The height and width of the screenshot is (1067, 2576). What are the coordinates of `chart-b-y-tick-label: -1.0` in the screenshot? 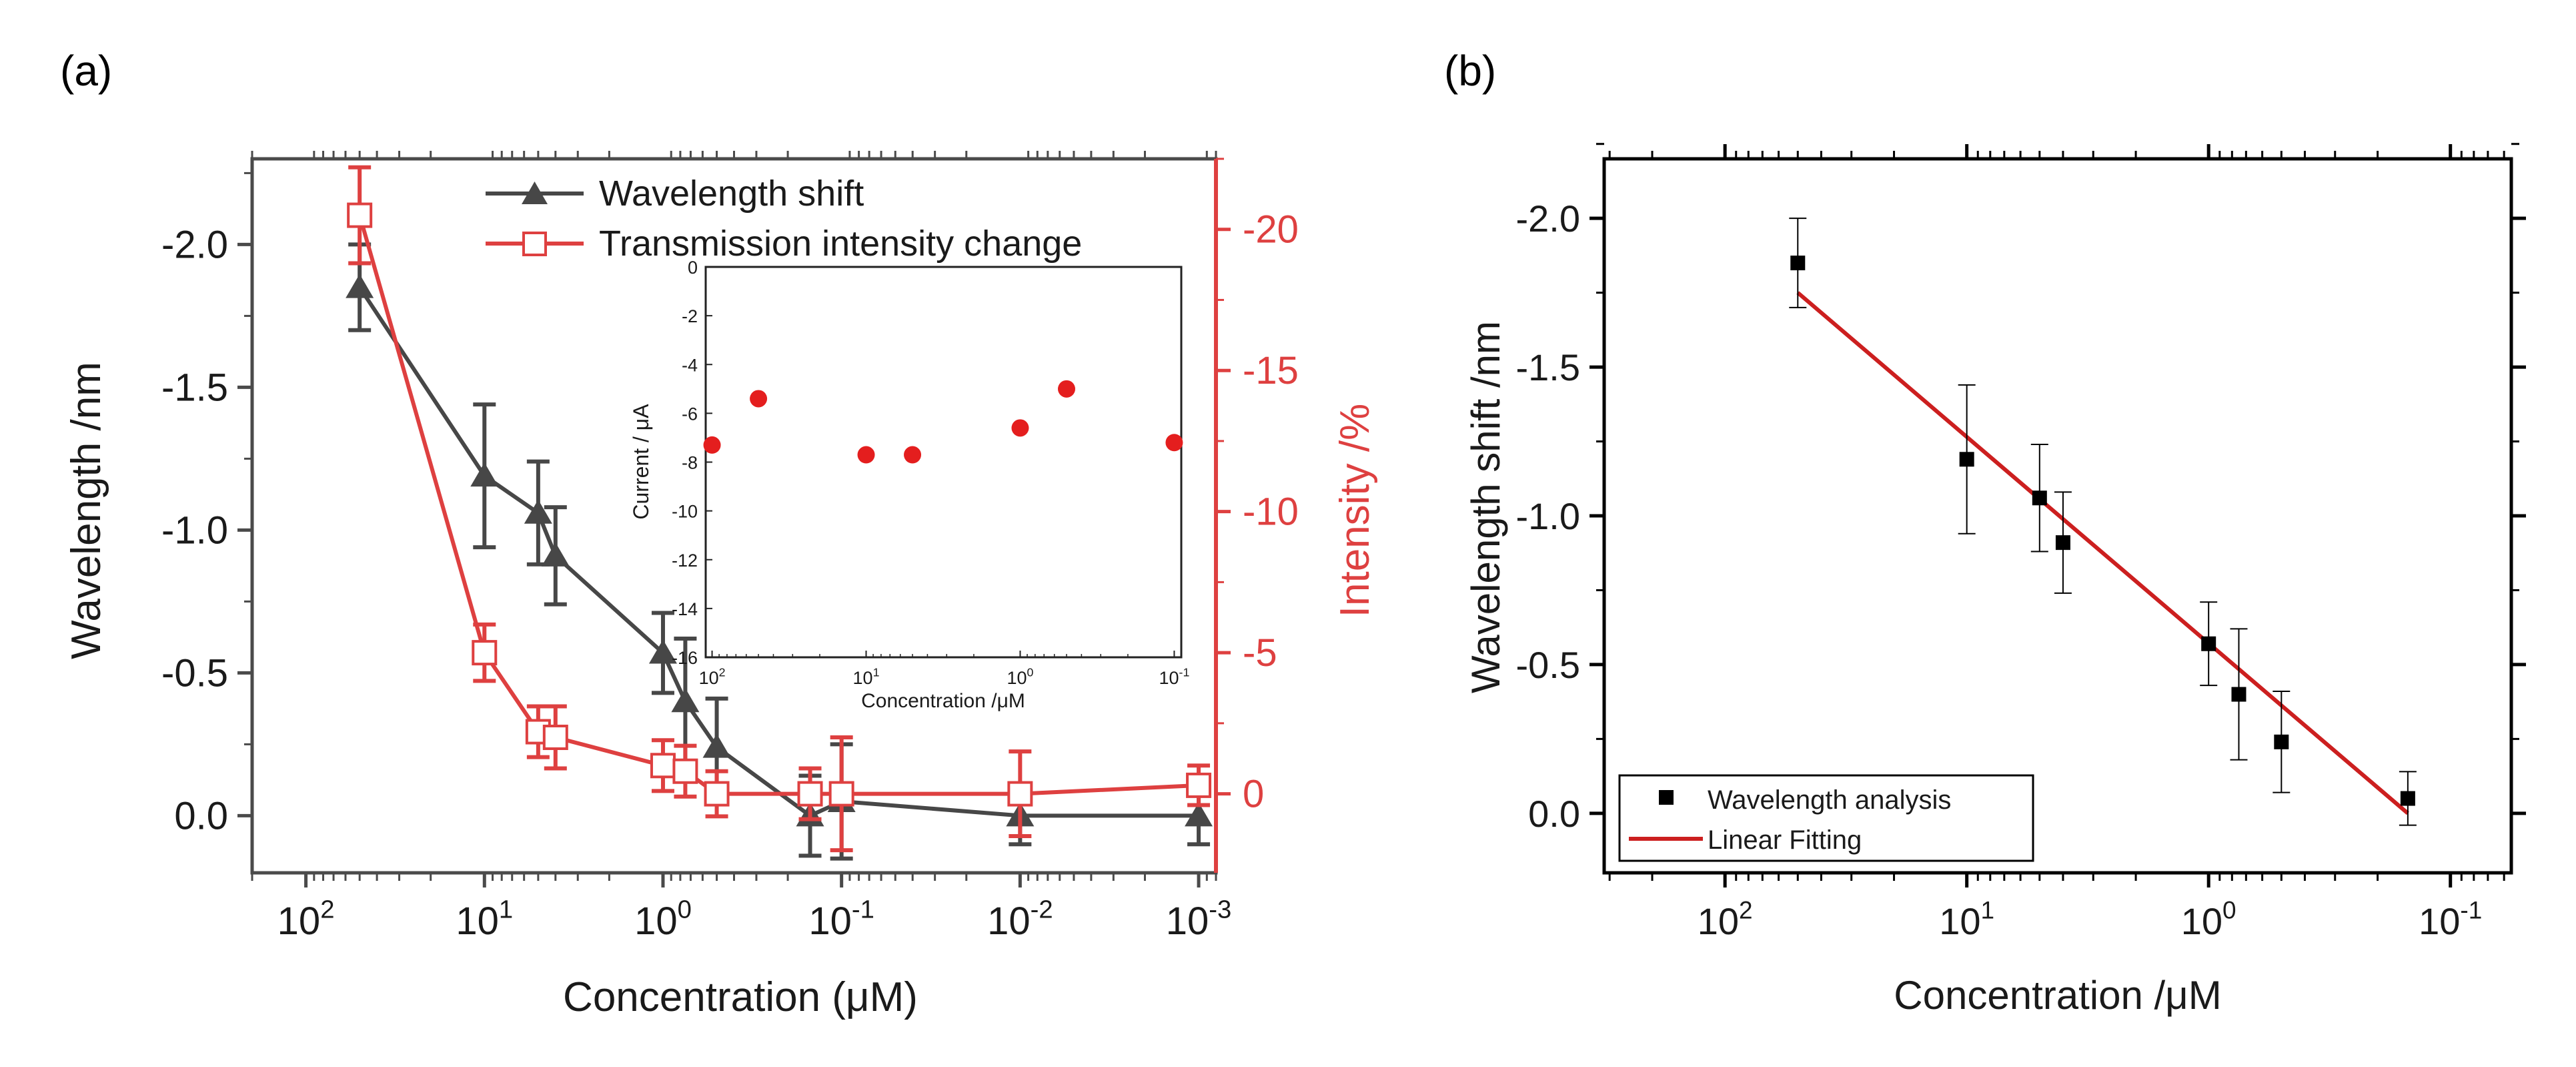 It's located at (1548, 516).